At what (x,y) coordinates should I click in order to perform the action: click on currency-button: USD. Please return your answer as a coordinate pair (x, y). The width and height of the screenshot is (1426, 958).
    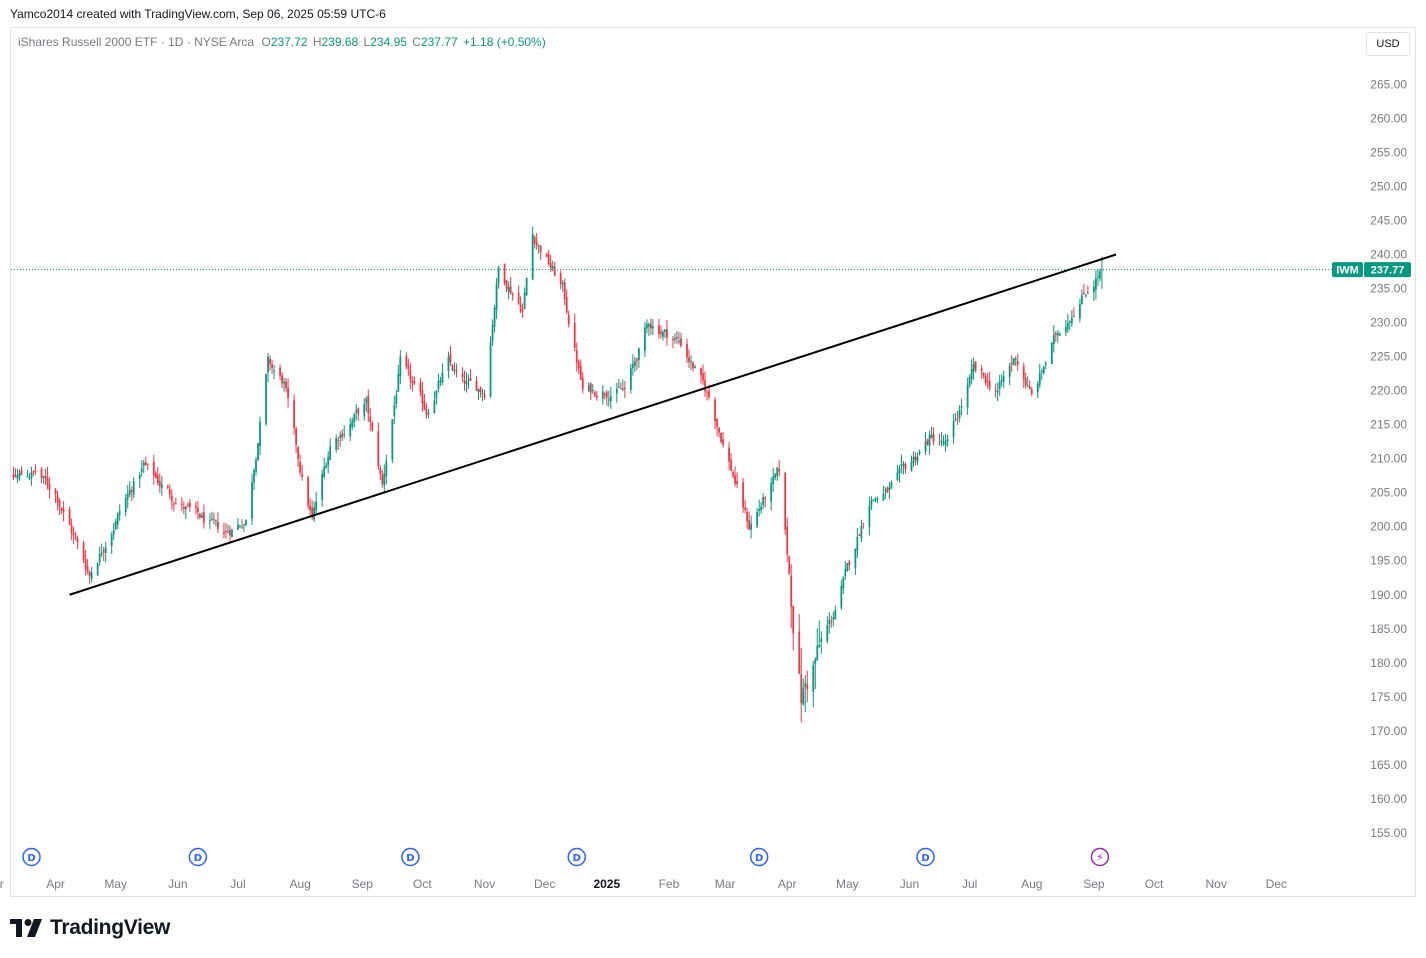
    Looking at the image, I should click on (1388, 44).